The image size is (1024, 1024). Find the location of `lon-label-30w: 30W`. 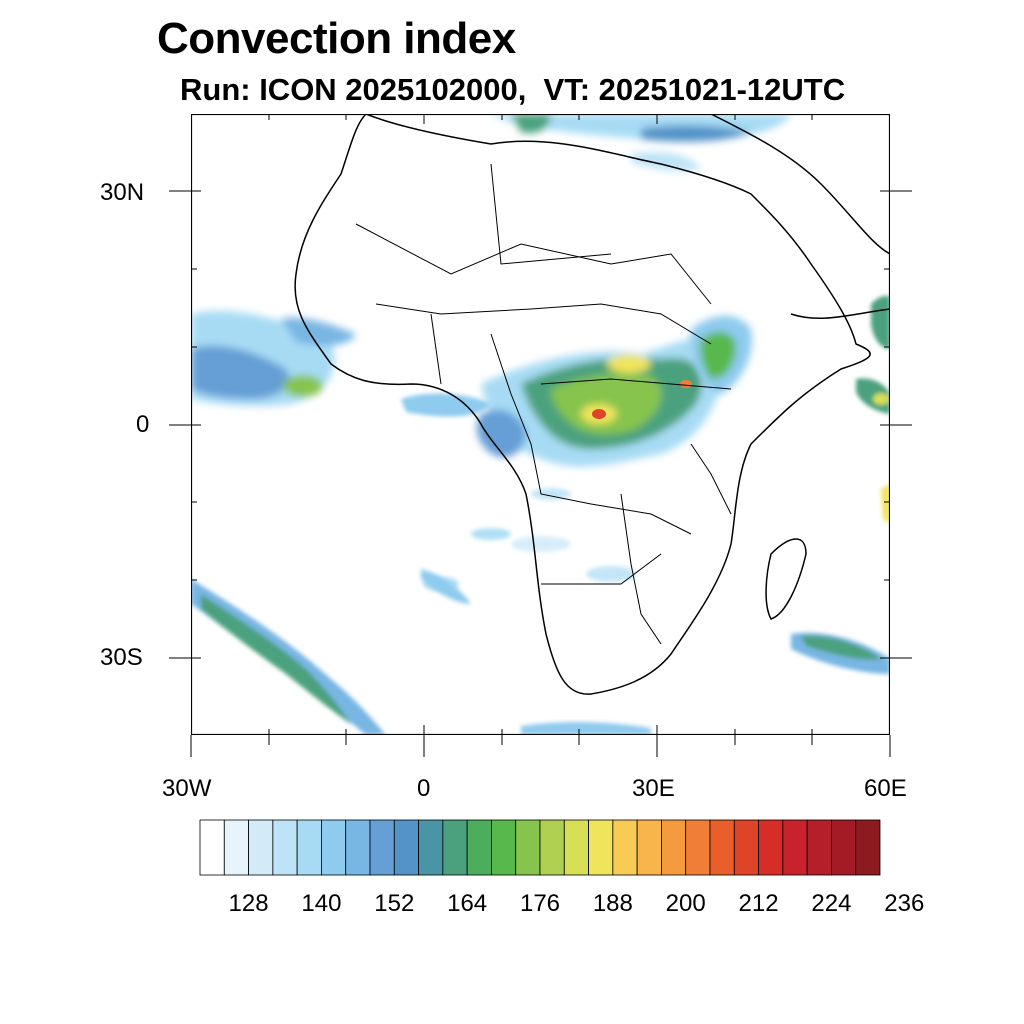

lon-label-30w: 30W is located at coordinates (187, 788).